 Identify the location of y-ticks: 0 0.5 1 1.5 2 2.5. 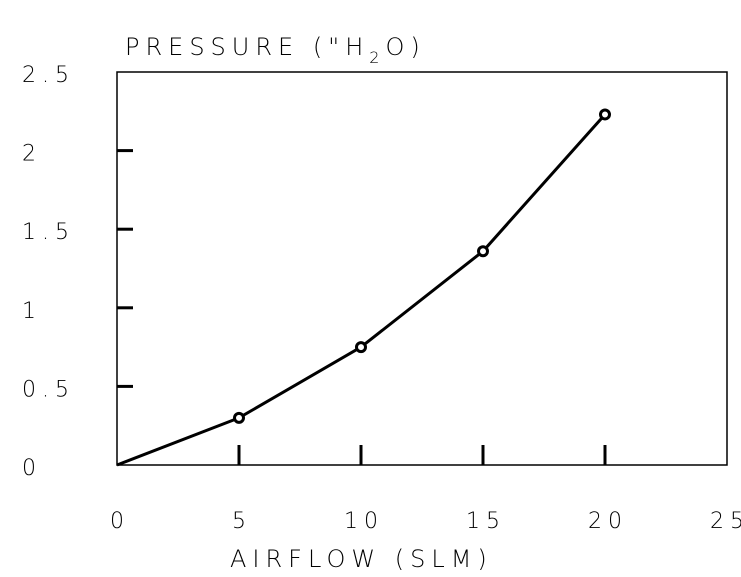
(77, 272).